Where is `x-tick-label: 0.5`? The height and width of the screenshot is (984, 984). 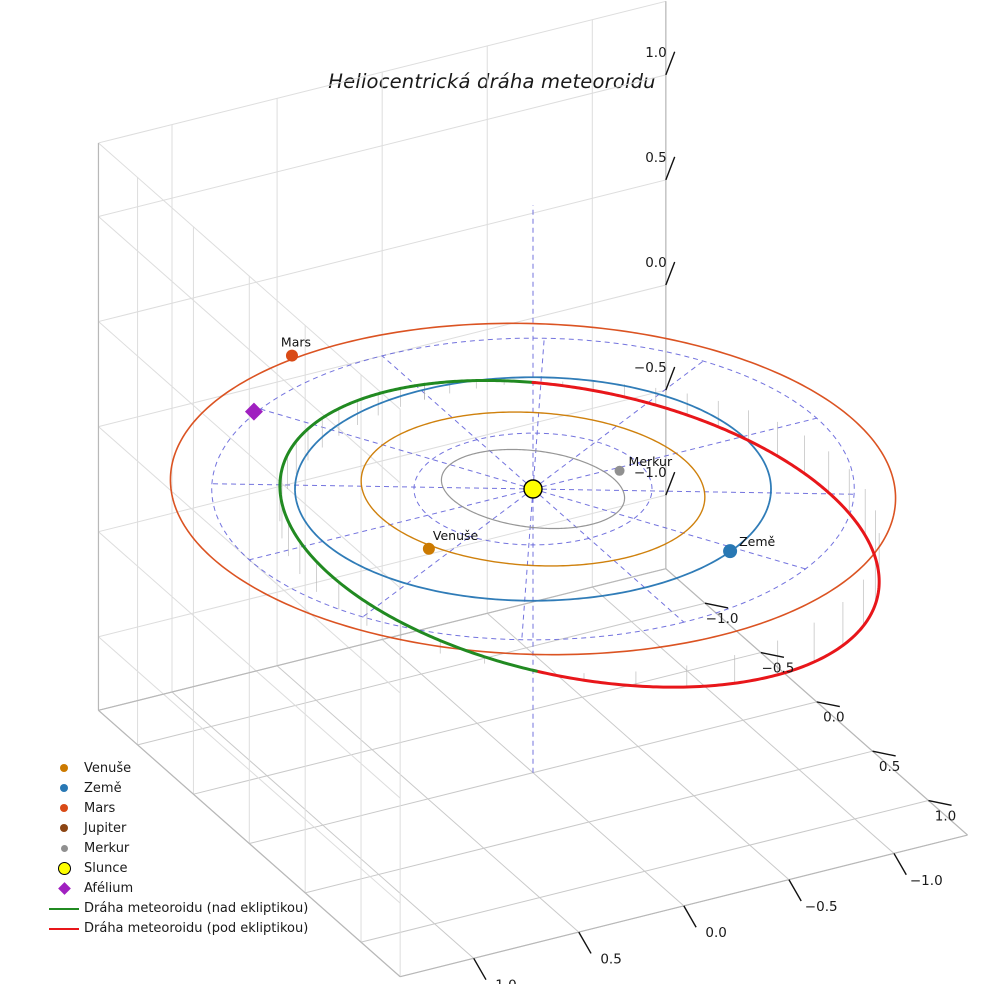 x-tick-label: 0.5 is located at coordinates (889, 767).